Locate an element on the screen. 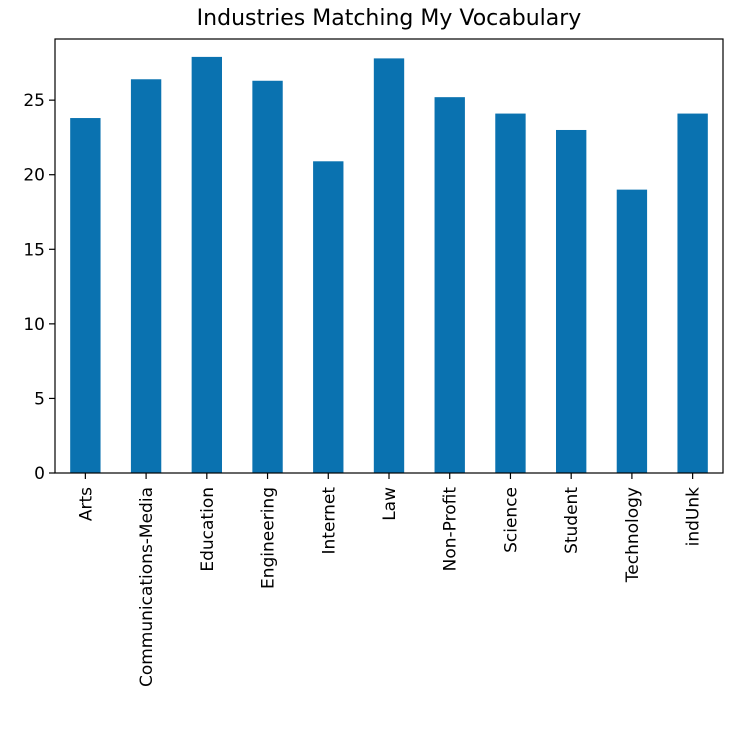  y-axis: 0 5 10 15 20 25 is located at coordinates (39, 287).